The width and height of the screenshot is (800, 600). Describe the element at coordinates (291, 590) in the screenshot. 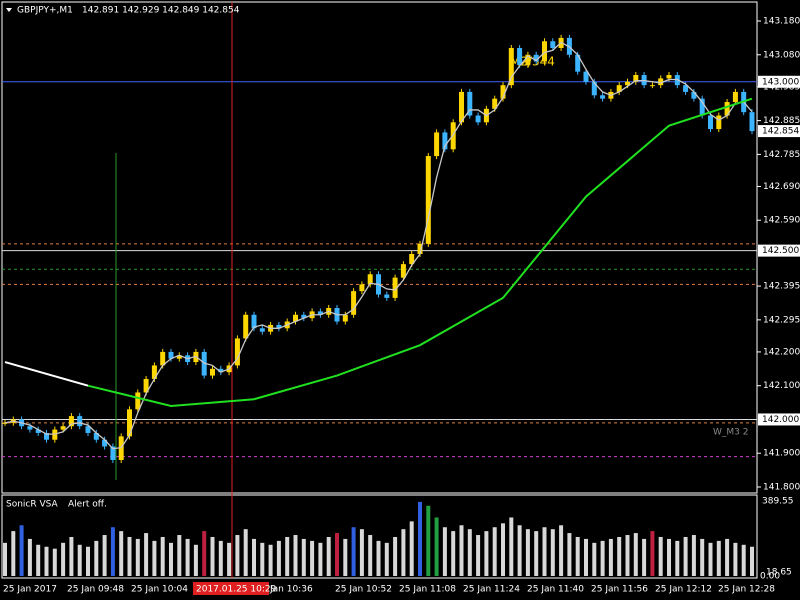

I see `time-label: Jan 10:36` at that location.